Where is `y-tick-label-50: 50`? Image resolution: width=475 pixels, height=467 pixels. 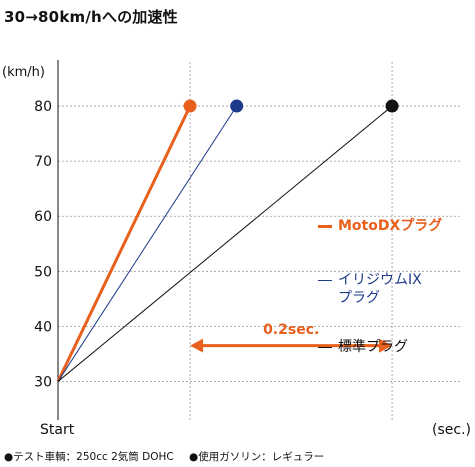
y-tick-label-50: 50 is located at coordinates (43, 272).